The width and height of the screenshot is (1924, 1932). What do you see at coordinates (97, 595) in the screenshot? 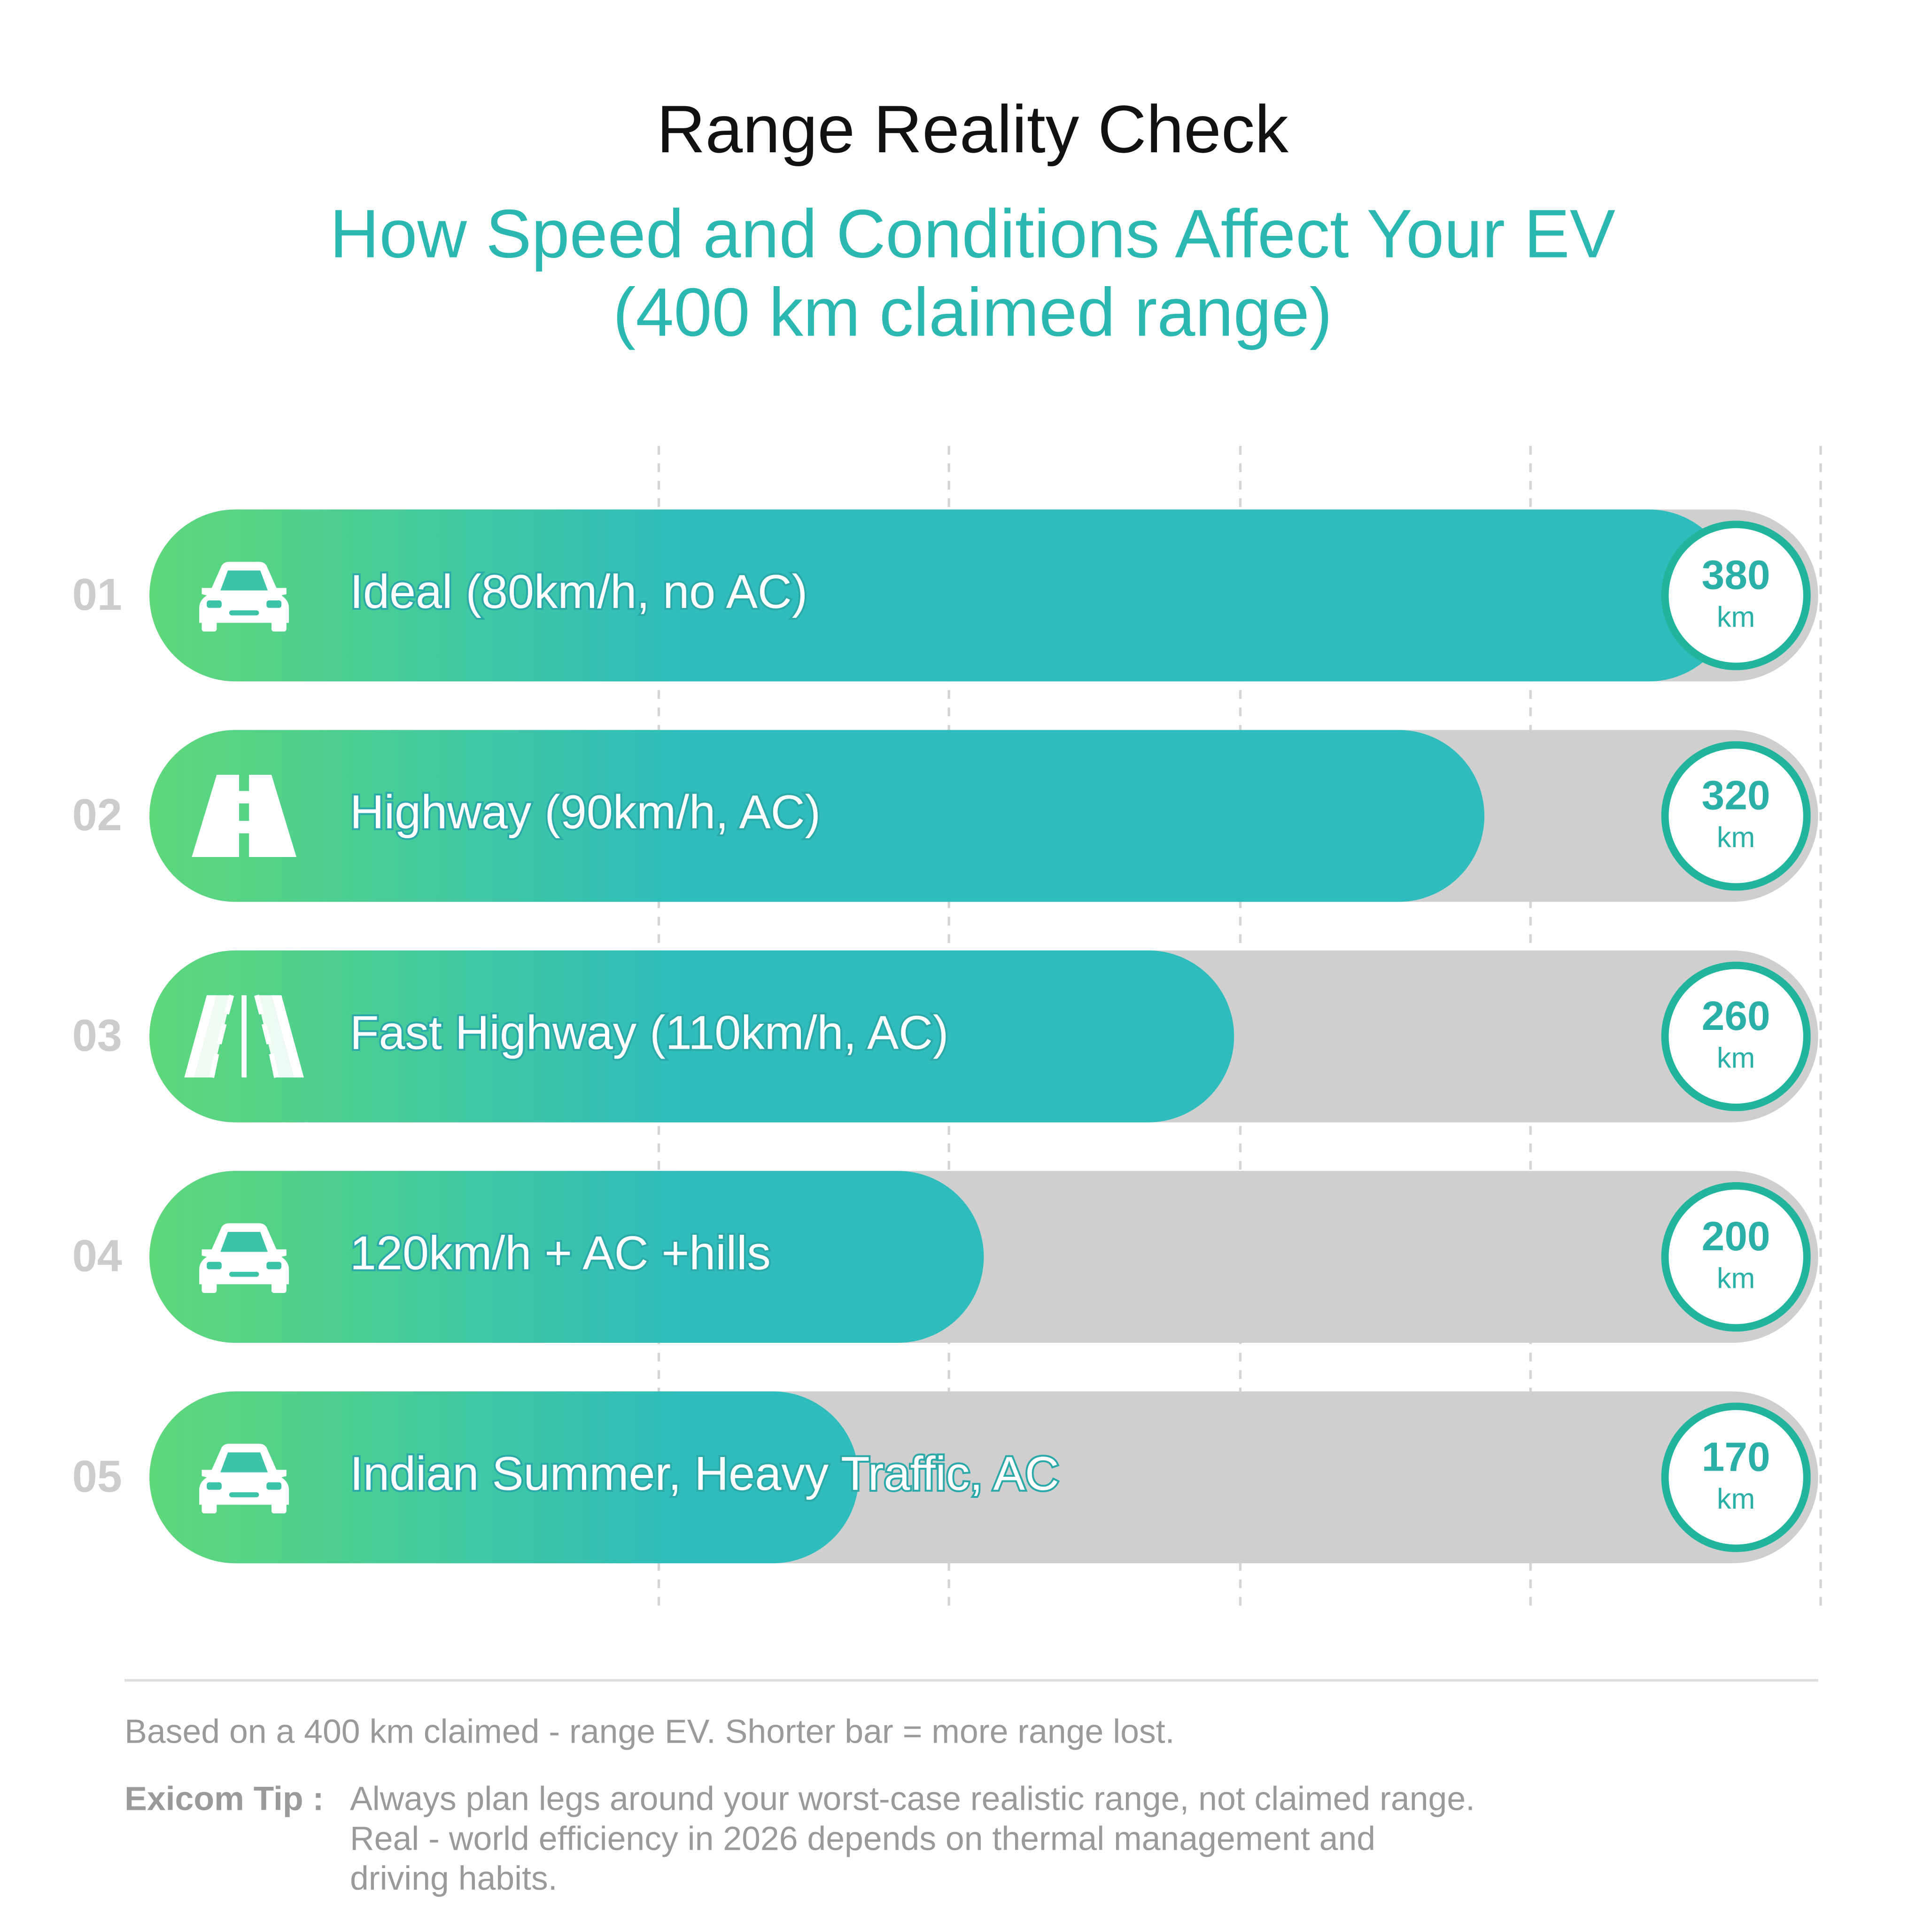
I see `row-number: 01` at bounding box center [97, 595].